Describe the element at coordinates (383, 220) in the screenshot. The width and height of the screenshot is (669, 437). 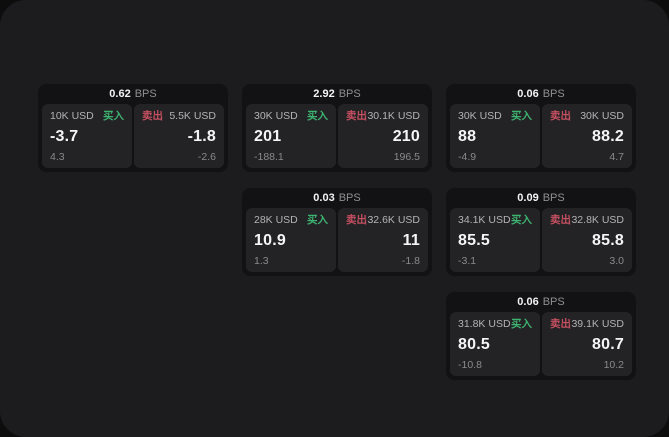
I see `sell-panel-top: 卖出 32.6K USD` at that location.